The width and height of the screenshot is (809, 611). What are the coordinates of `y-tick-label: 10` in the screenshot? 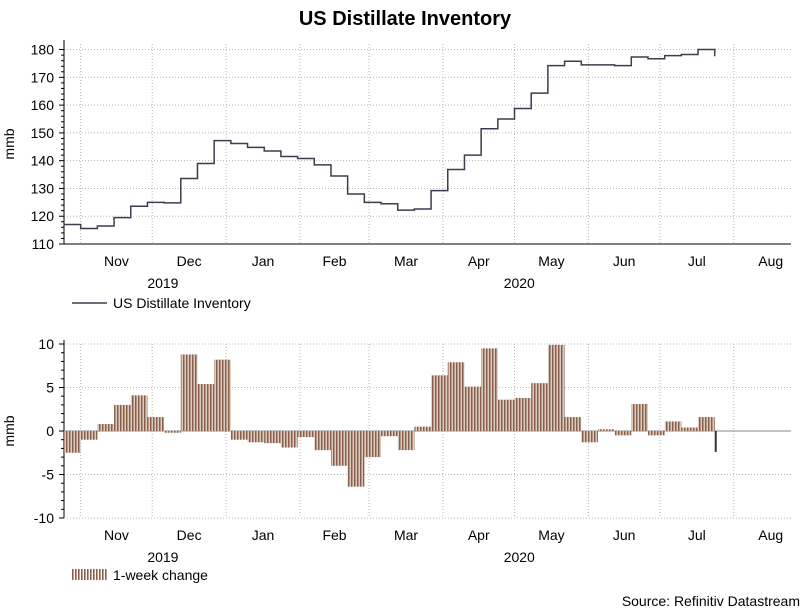 It's located at (46, 344).